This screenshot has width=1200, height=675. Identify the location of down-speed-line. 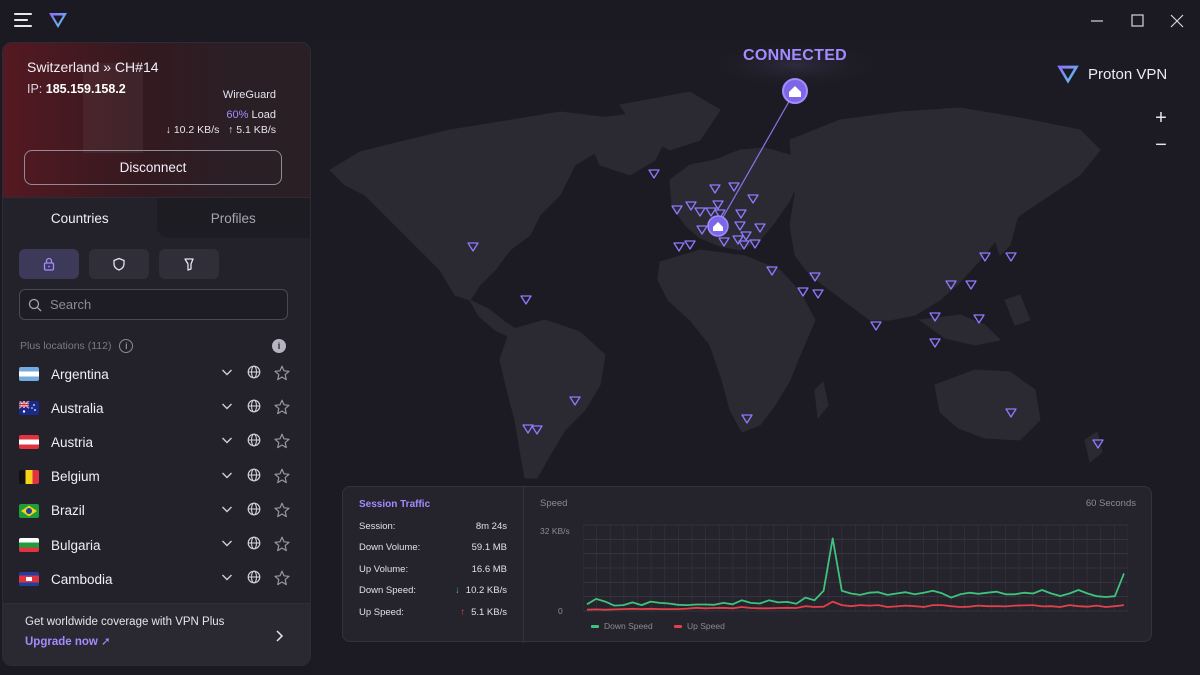
(855, 572).